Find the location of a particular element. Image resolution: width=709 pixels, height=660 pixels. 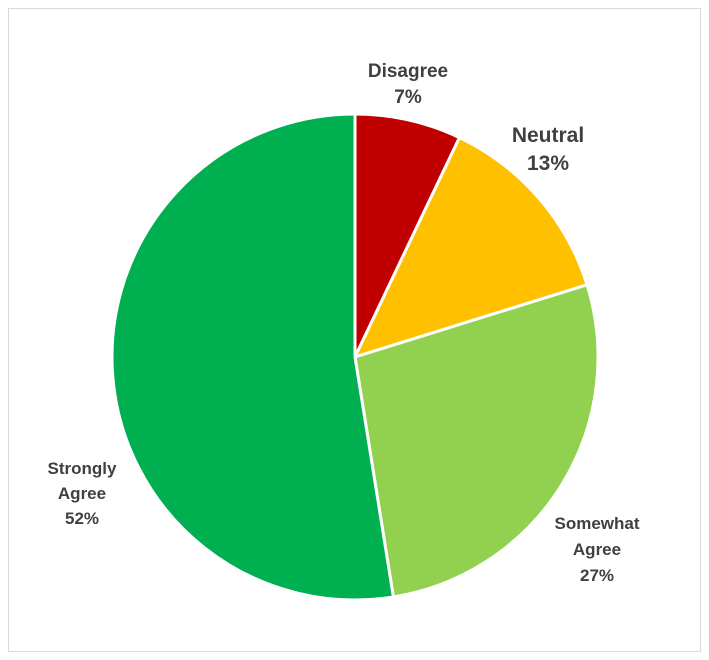

data-label-category: Somewhat is located at coordinates (596, 523).